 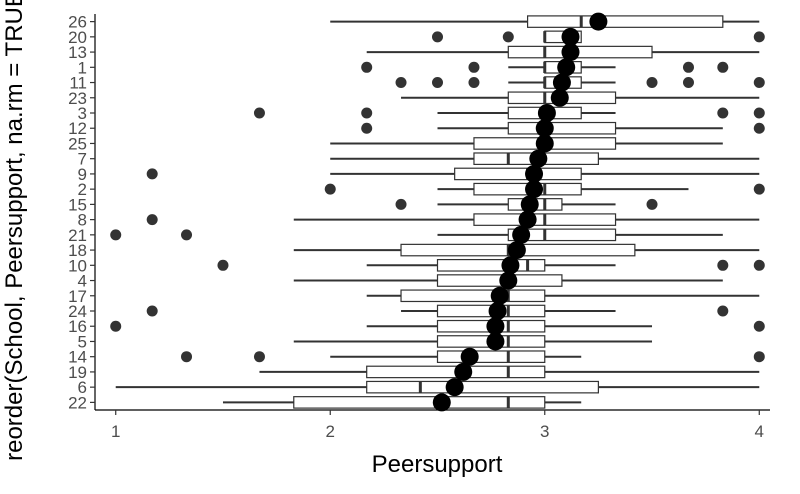 I want to click on y-tick-label-20: 20, so click(x=77, y=37).